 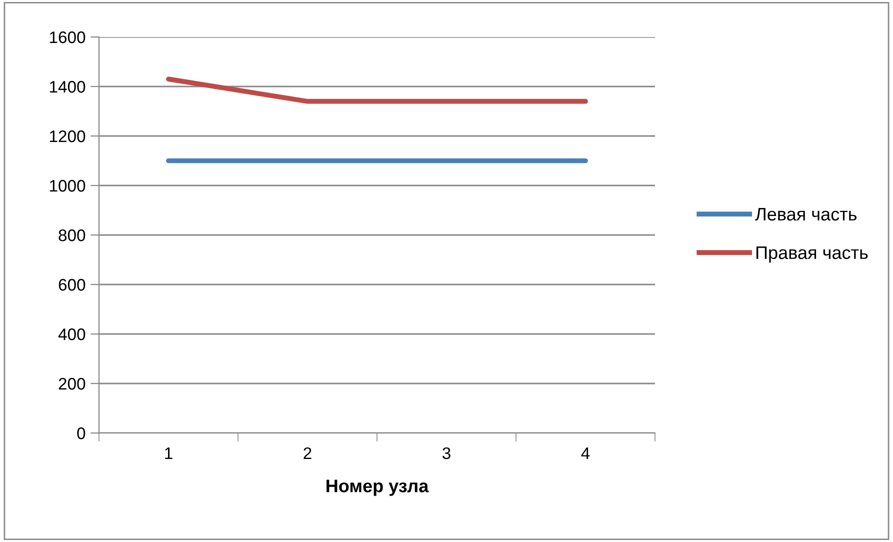 I want to click on x-tick-label: 4, so click(x=585, y=453).